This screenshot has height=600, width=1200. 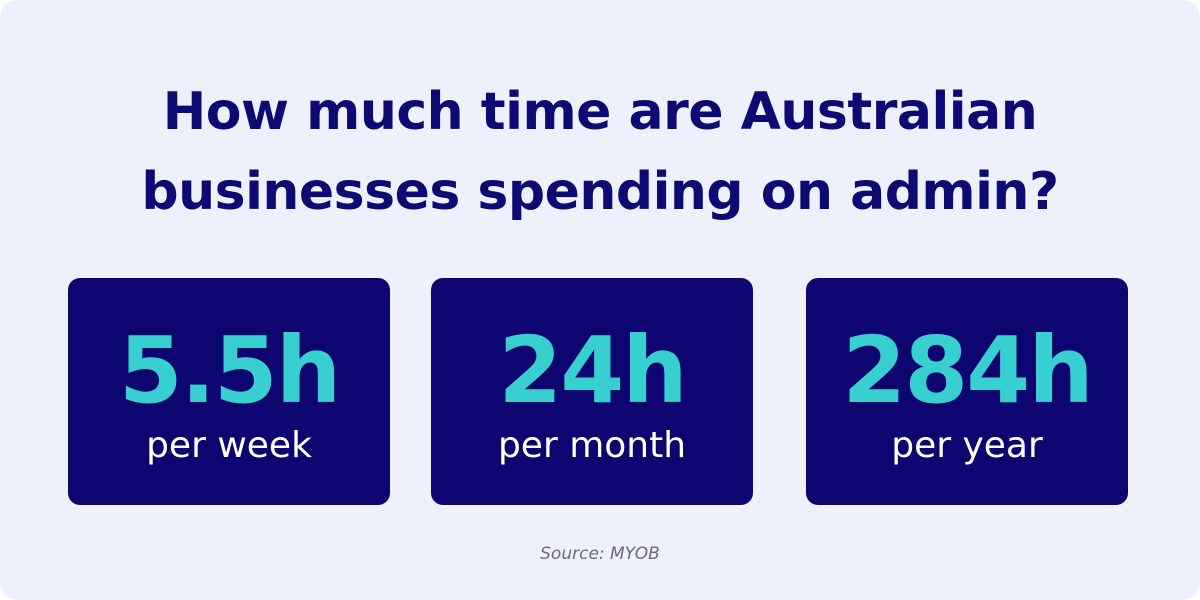 I want to click on stat-label: per year, so click(x=967, y=445).